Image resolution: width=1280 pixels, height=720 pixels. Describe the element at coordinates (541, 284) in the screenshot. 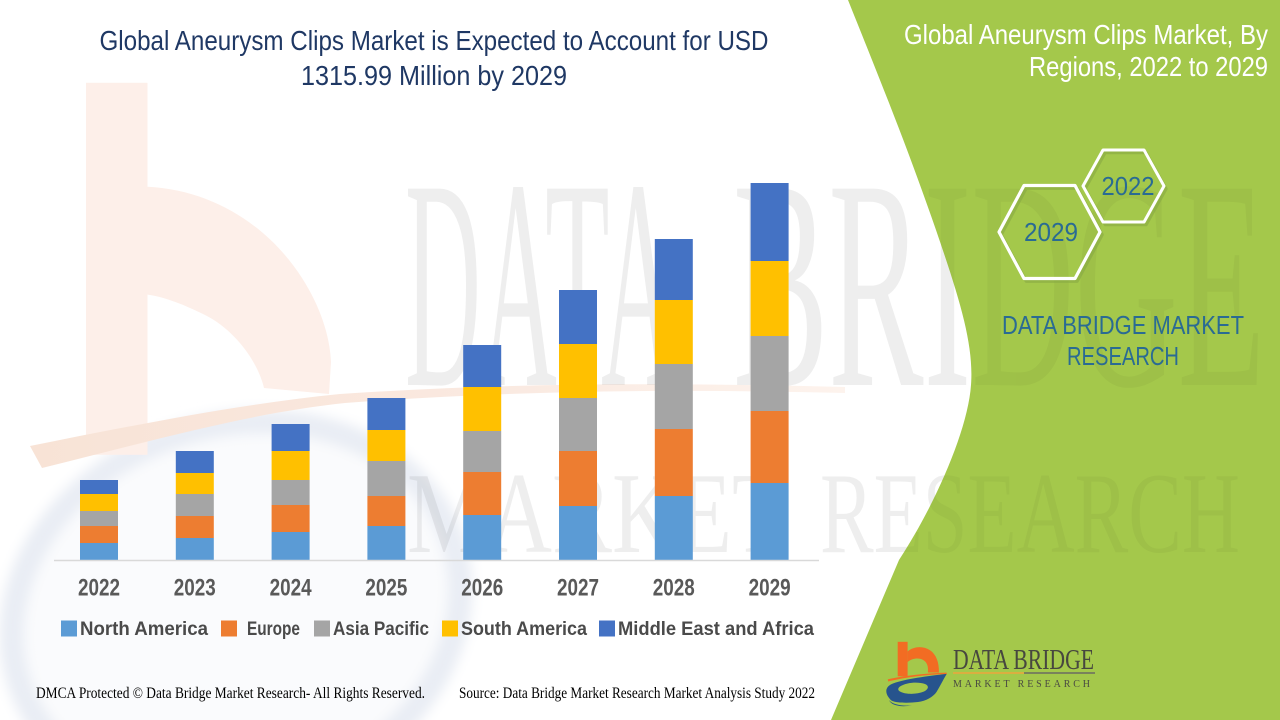

I see `svg-text: DATA` at that location.